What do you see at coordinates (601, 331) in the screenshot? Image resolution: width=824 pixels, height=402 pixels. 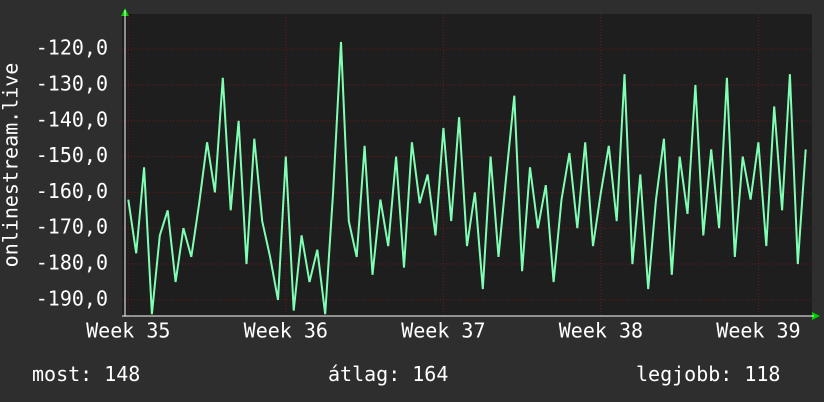 I see `x-tick-label: Week 38` at bounding box center [601, 331].